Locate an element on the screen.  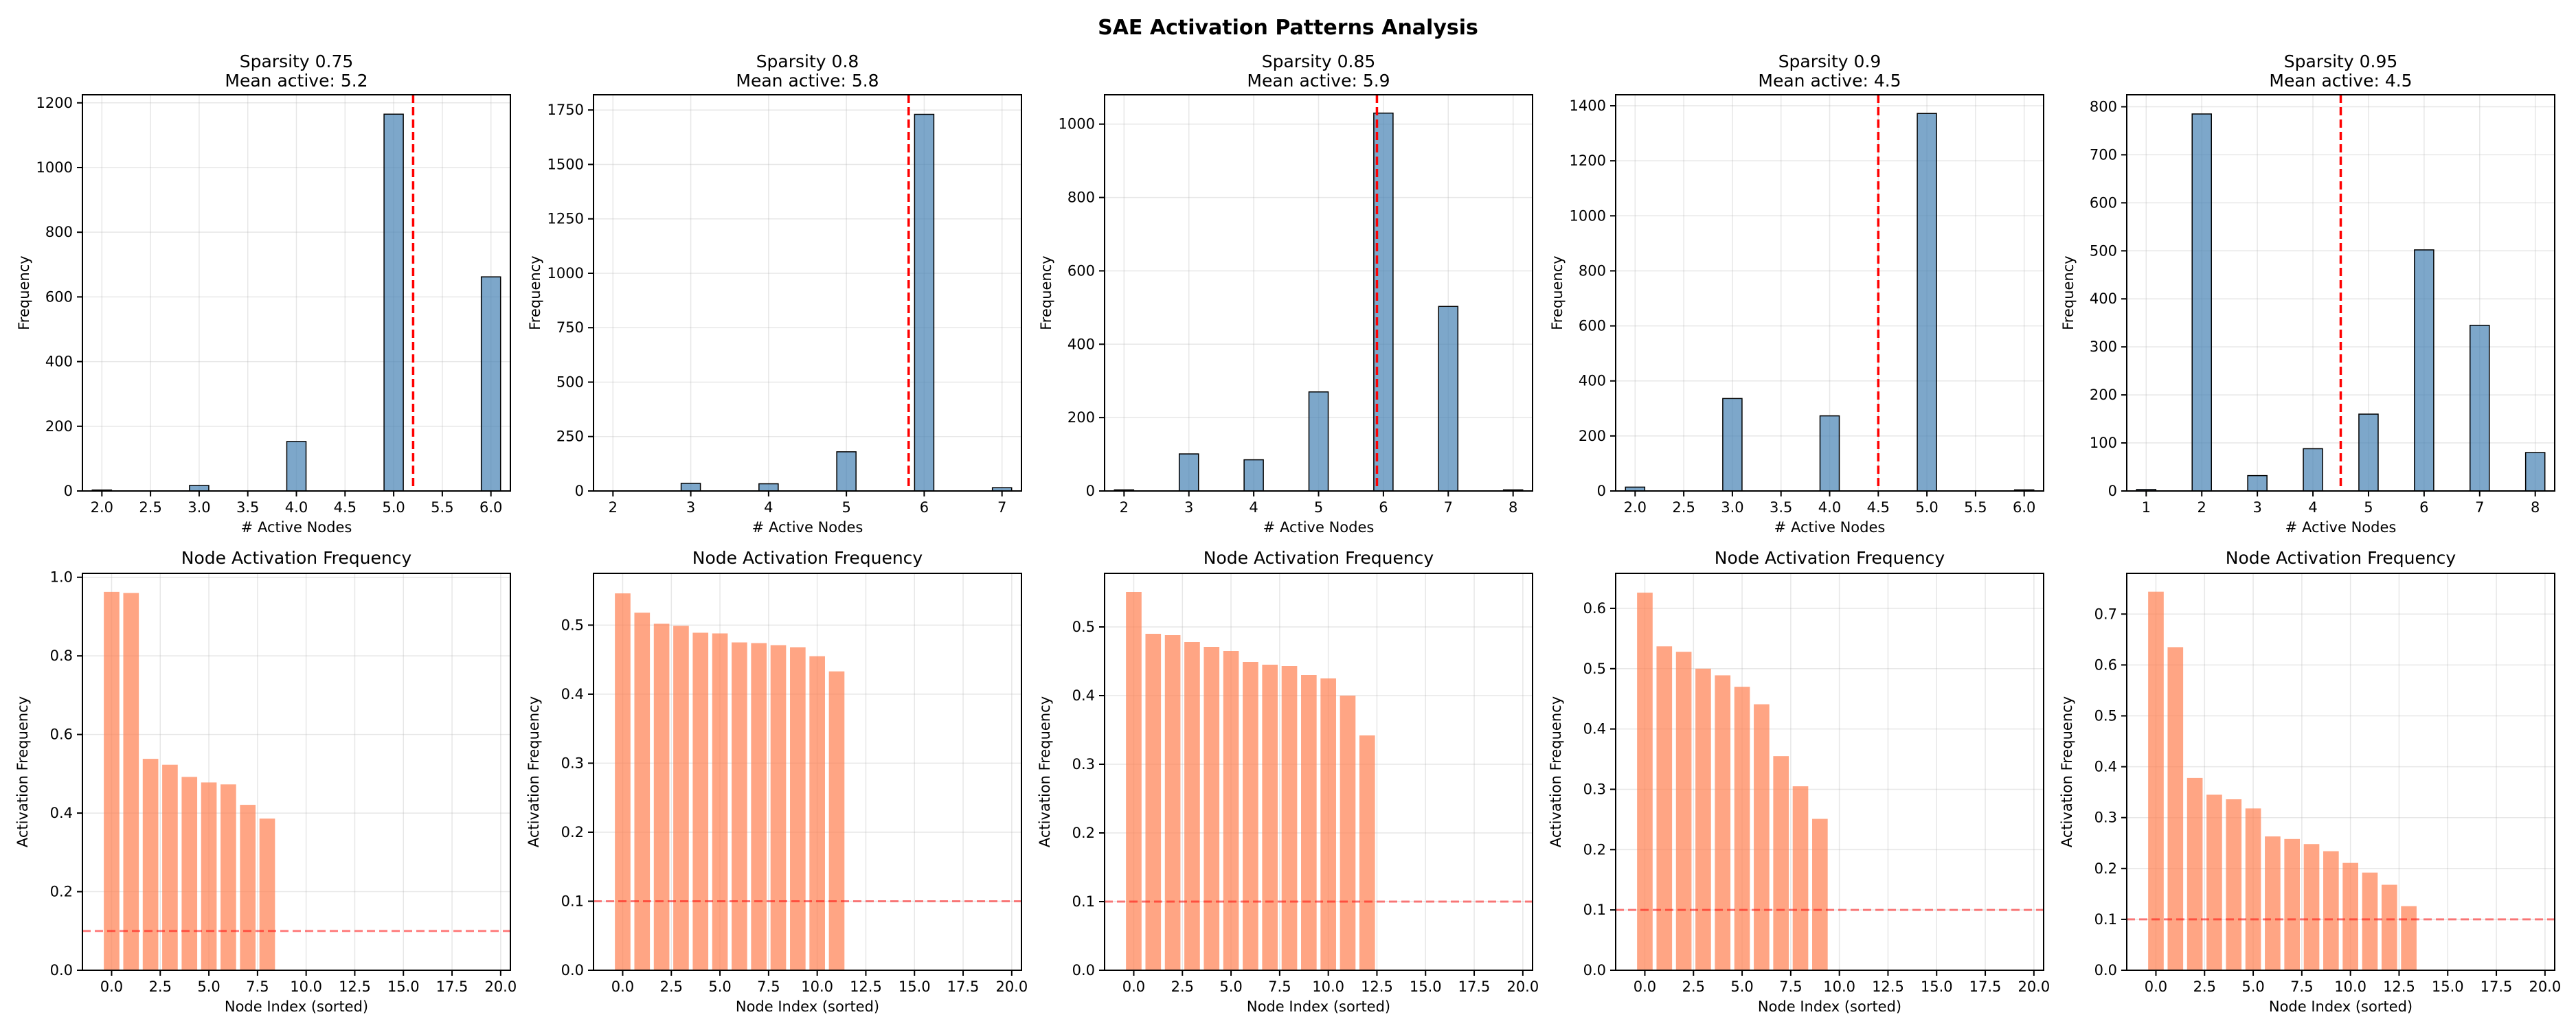
y-tick-label: 600 is located at coordinates (2103, 202).